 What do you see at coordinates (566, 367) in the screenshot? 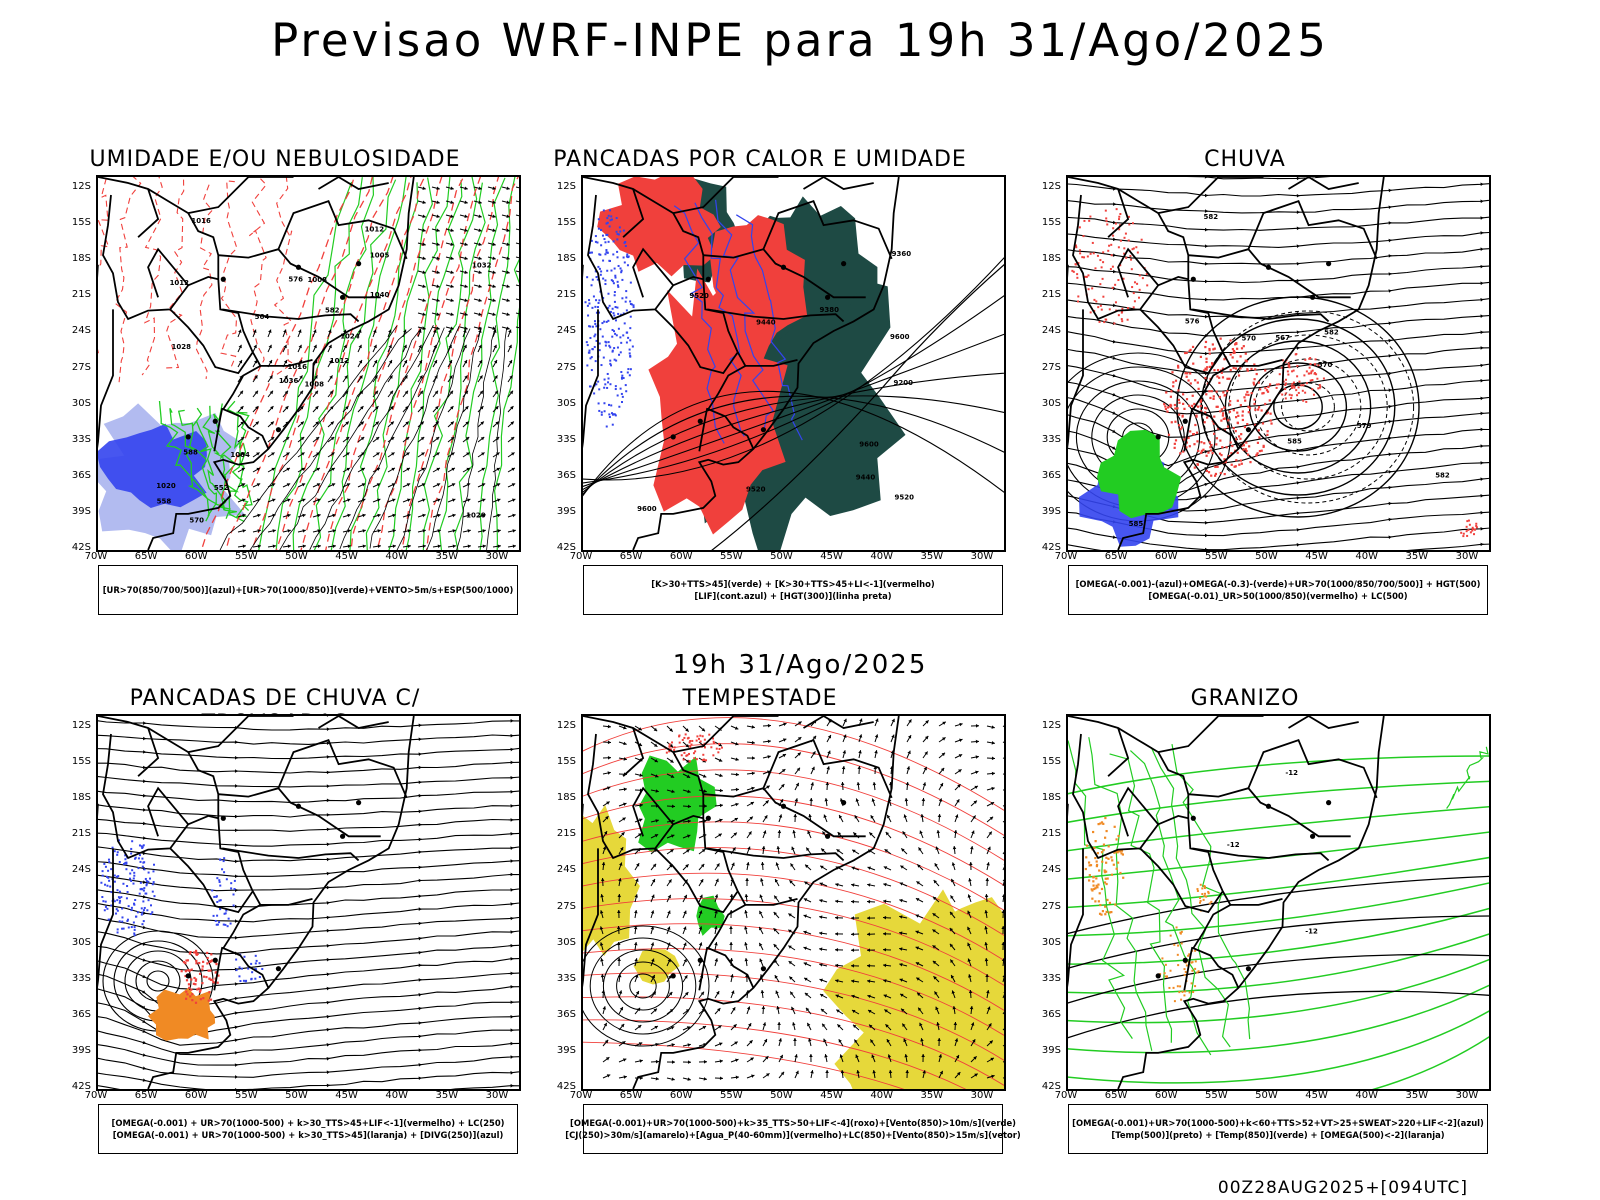
I see `lat-tick-label: 27S` at bounding box center [566, 367].